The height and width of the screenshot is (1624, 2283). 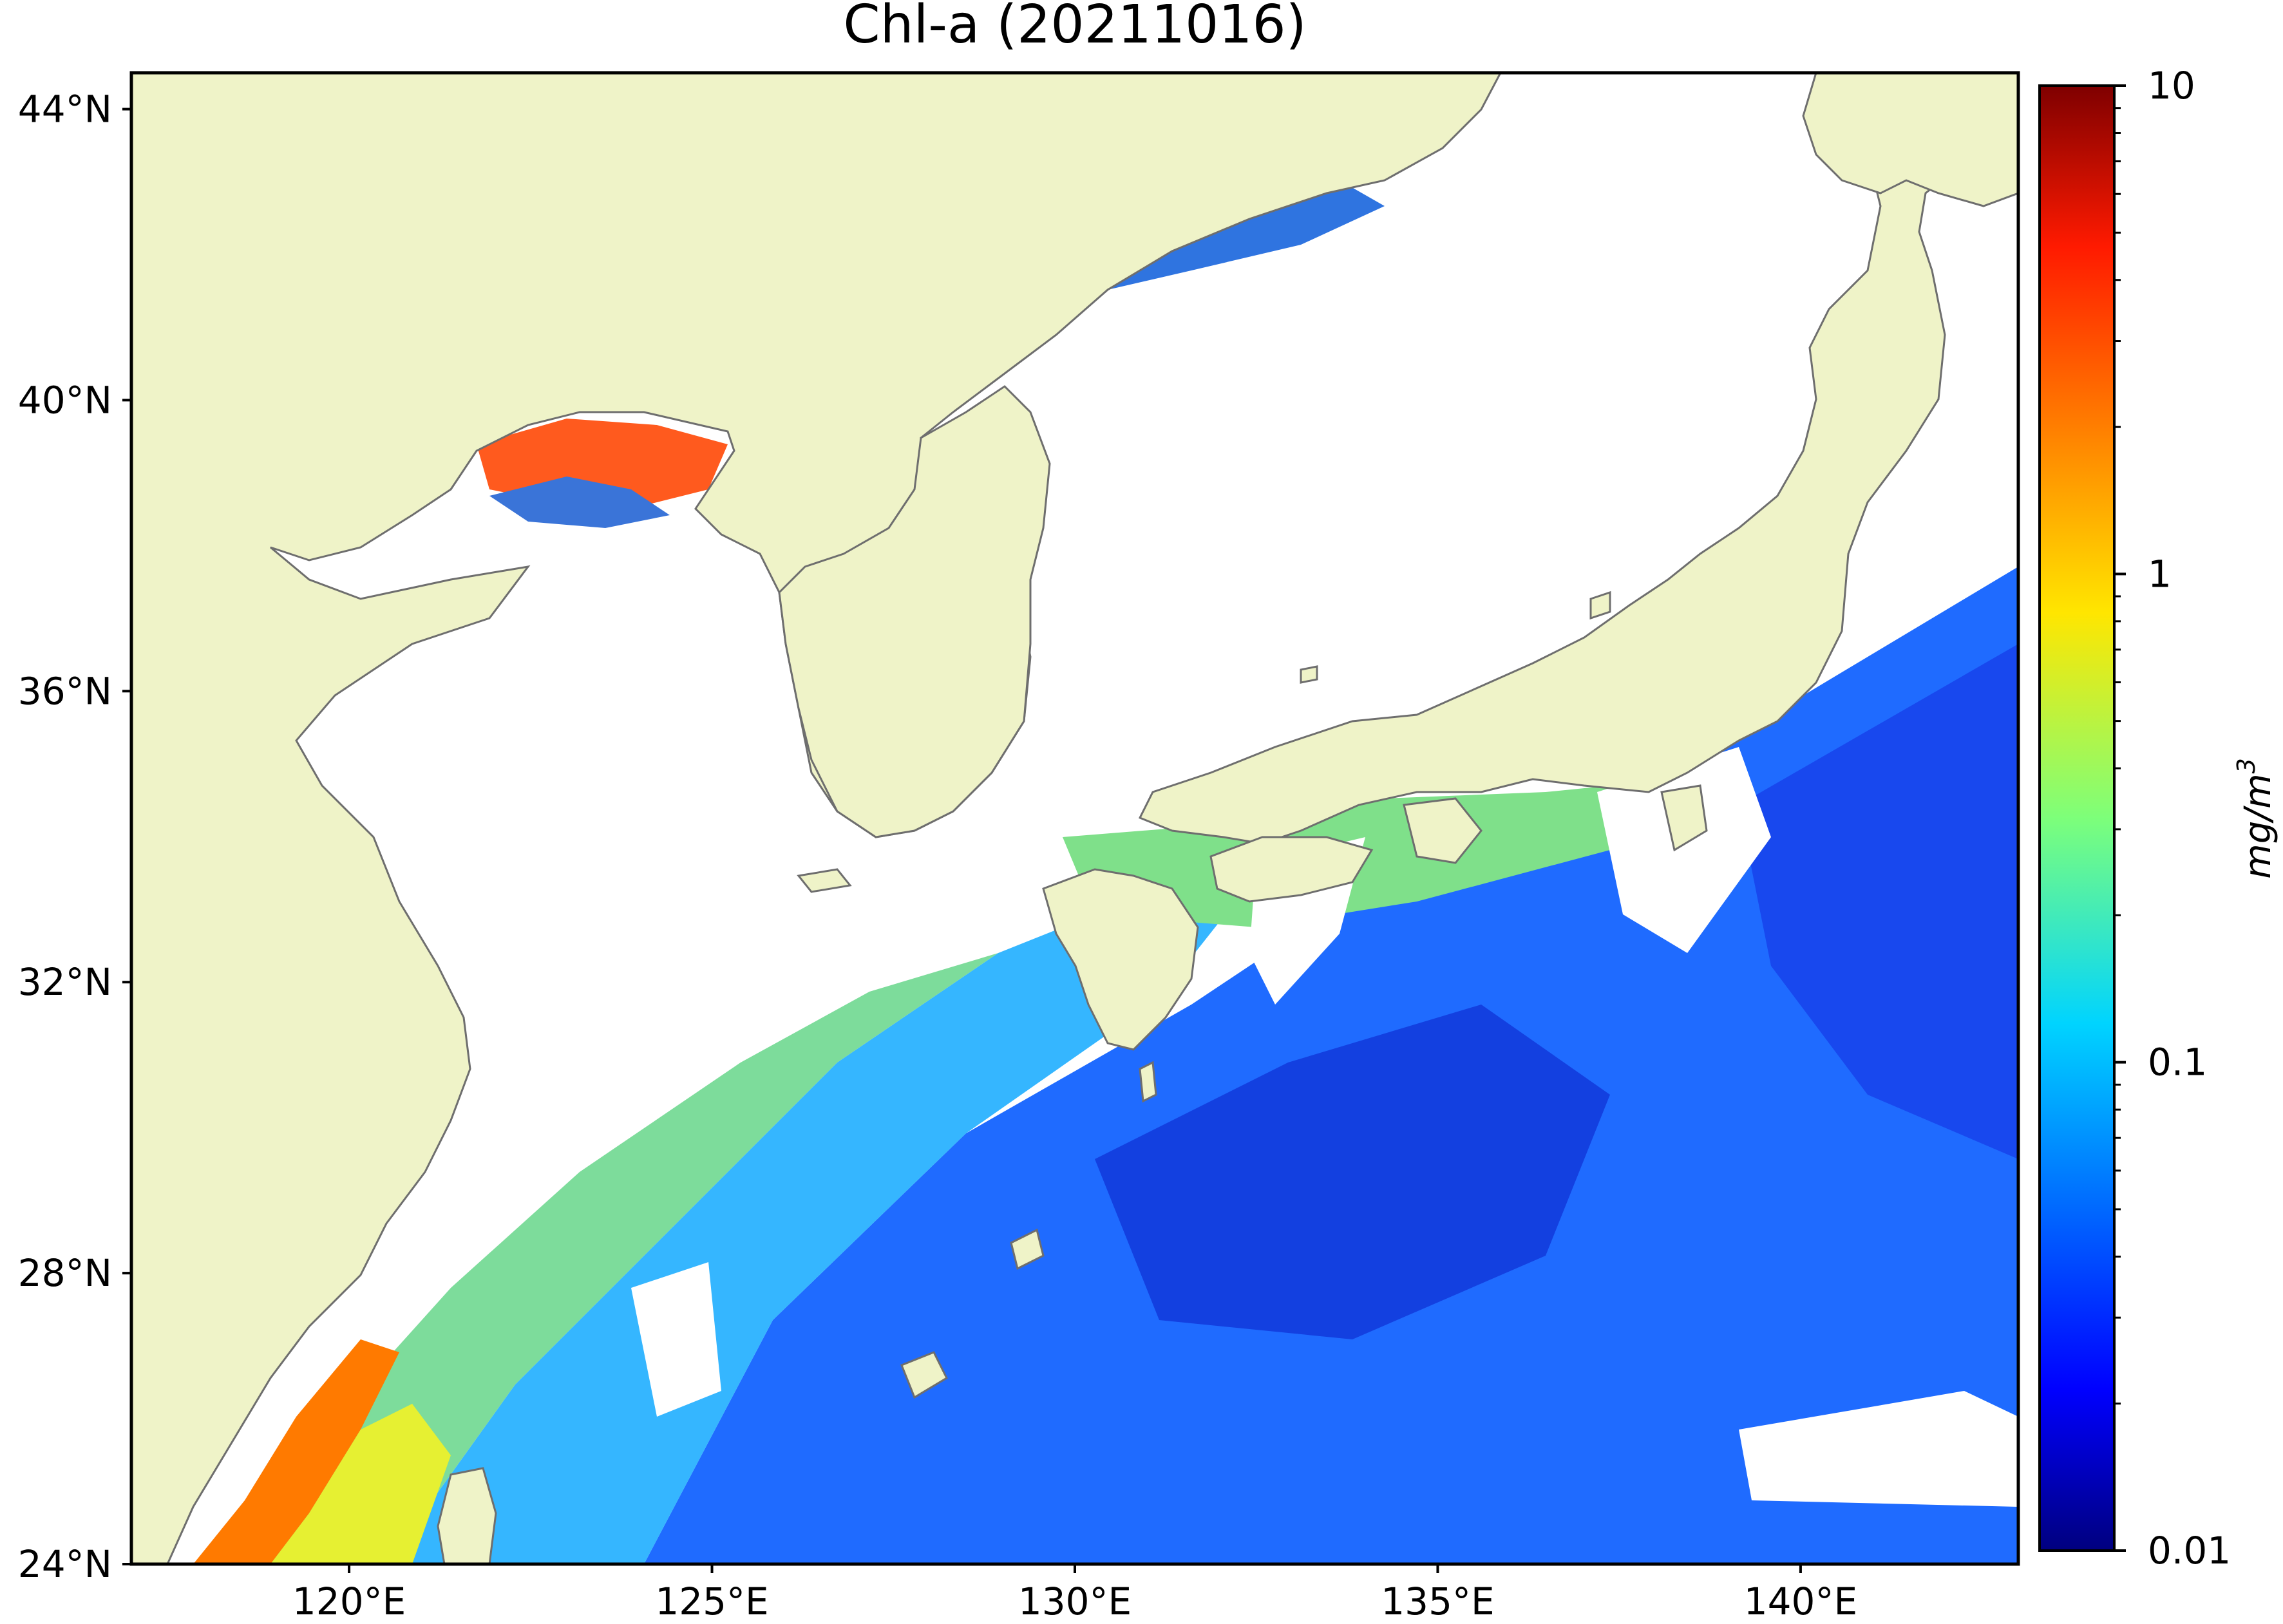 What do you see at coordinates (1443, 830) in the screenshot?
I see `land-kii` at bounding box center [1443, 830].